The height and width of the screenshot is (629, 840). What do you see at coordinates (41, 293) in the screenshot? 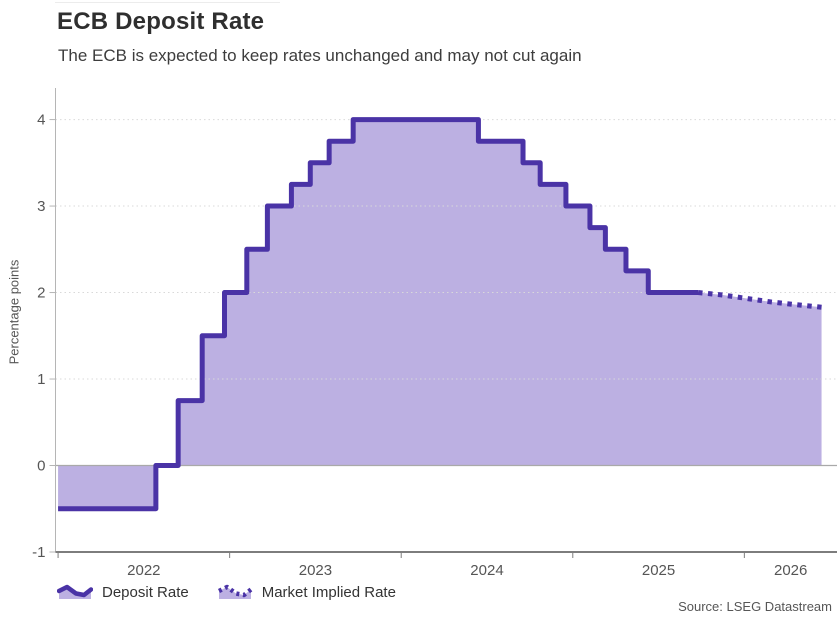
I see `y-tick-label-2: 2` at bounding box center [41, 293].